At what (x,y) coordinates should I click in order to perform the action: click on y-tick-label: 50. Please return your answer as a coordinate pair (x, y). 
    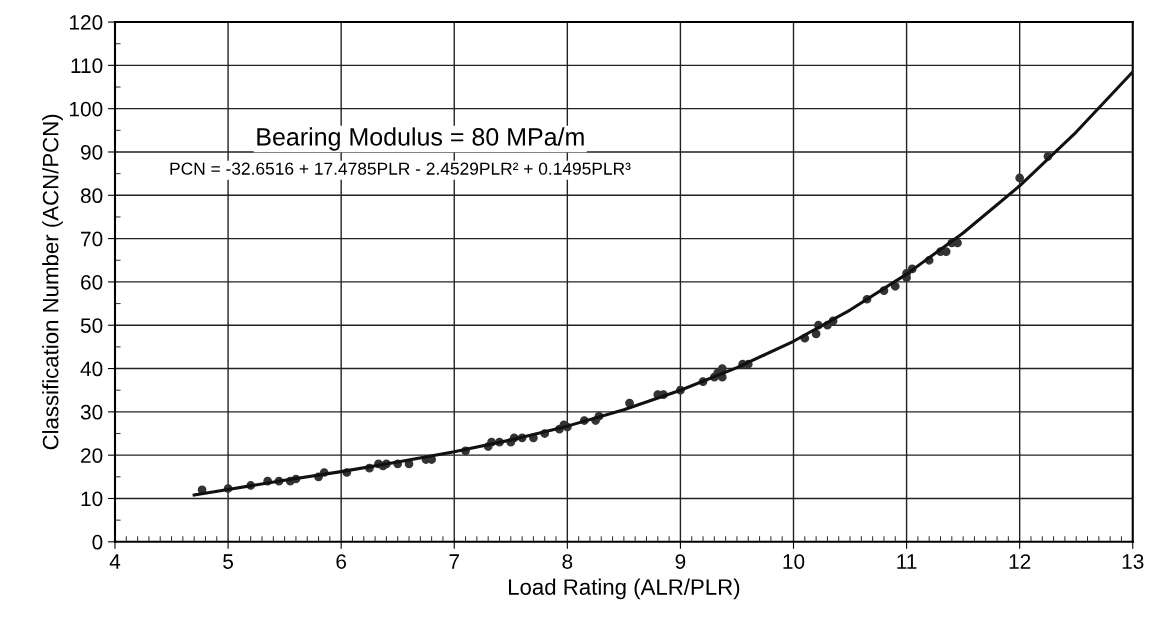
    Looking at the image, I should click on (91, 325).